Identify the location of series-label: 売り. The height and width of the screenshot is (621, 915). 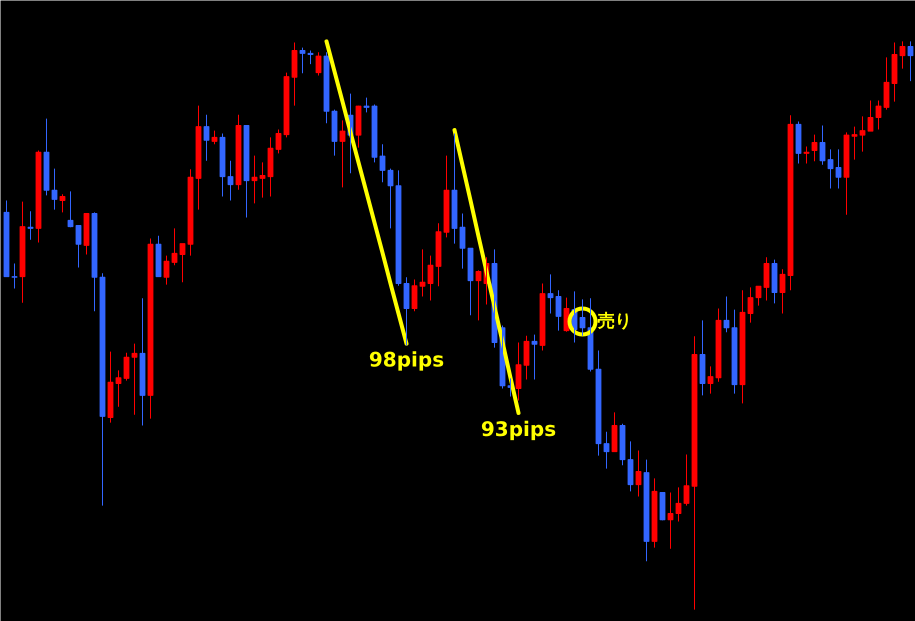
(615, 322).